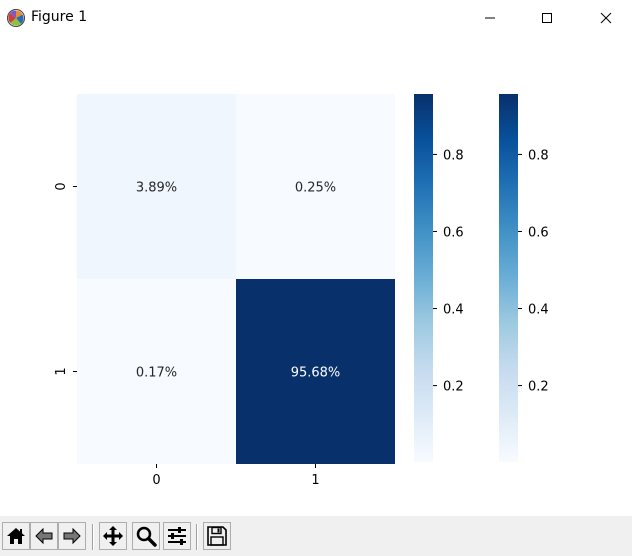  Describe the element at coordinates (316, 536) in the screenshot. I see `navigation-toolbar` at that location.